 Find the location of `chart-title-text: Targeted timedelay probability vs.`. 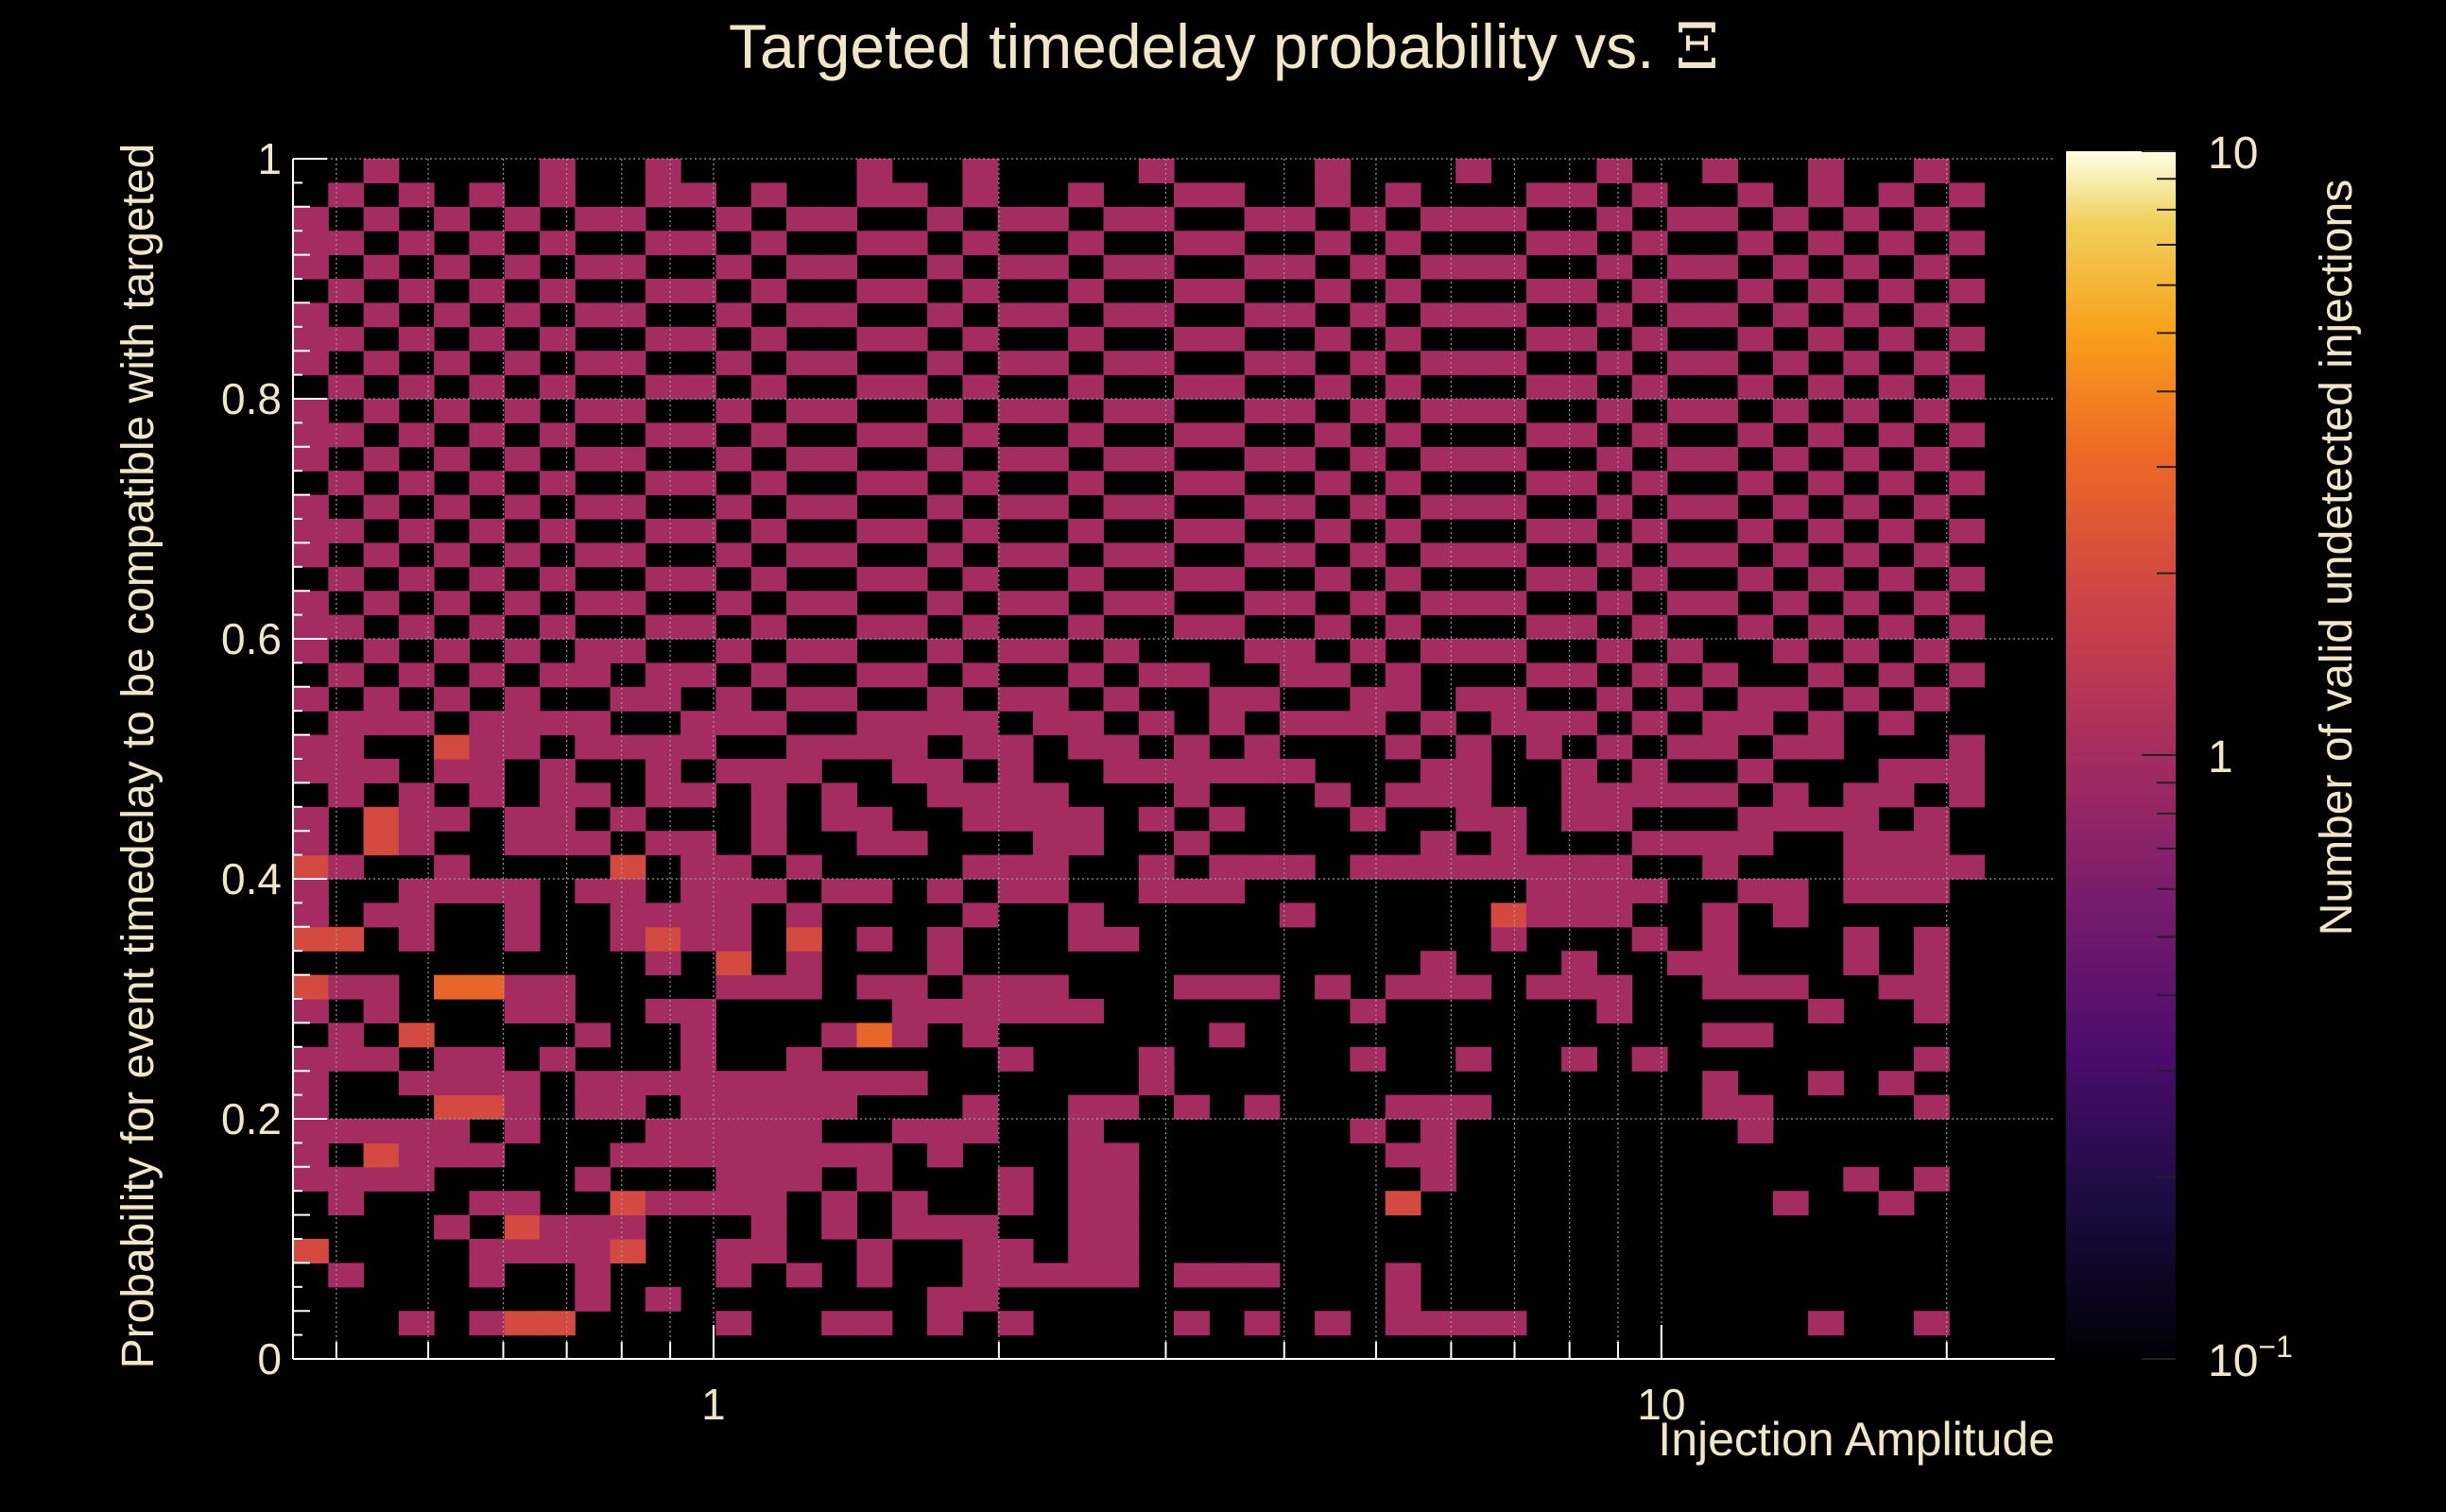

chart-title-text: Targeted timedelay probability vs. is located at coordinates (1192, 46).